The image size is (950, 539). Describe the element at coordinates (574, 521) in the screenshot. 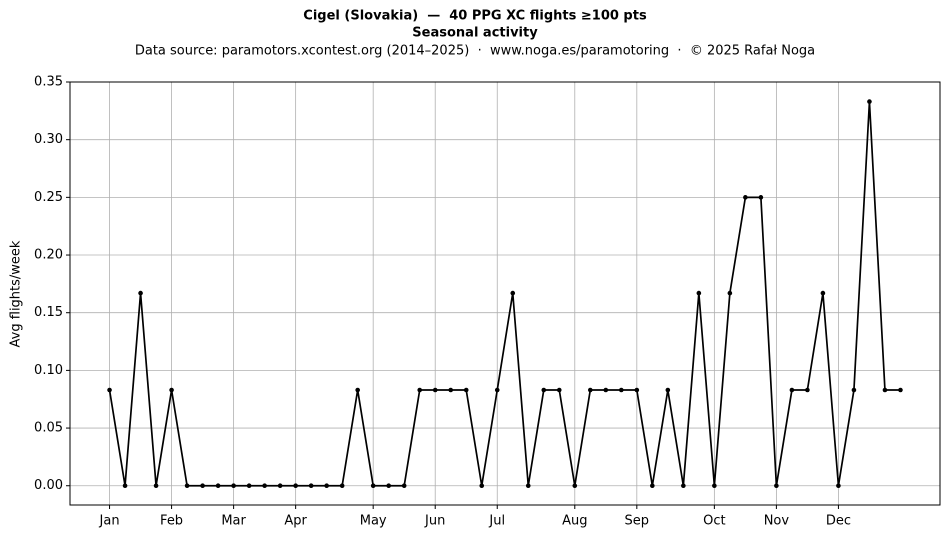

I see `x-tick-label: Aug` at that location.